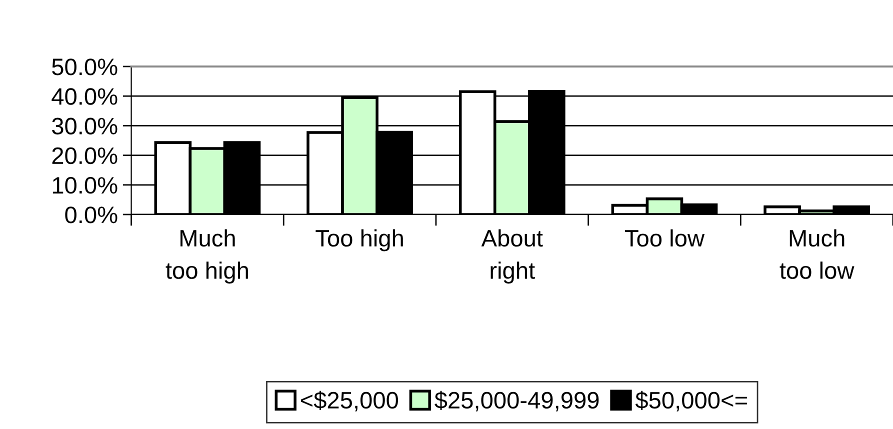 Image resolution: width=893 pixels, height=429 pixels. Describe the element at coordinates (349, 401) in the screenshot. I see `legend-label: <$25,000` at that location.